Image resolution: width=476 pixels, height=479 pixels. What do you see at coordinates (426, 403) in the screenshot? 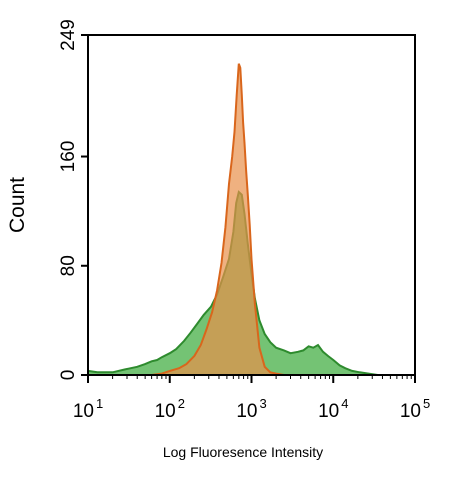
I see `x-tick-exponent: 5` at bounding box center [426, 403].